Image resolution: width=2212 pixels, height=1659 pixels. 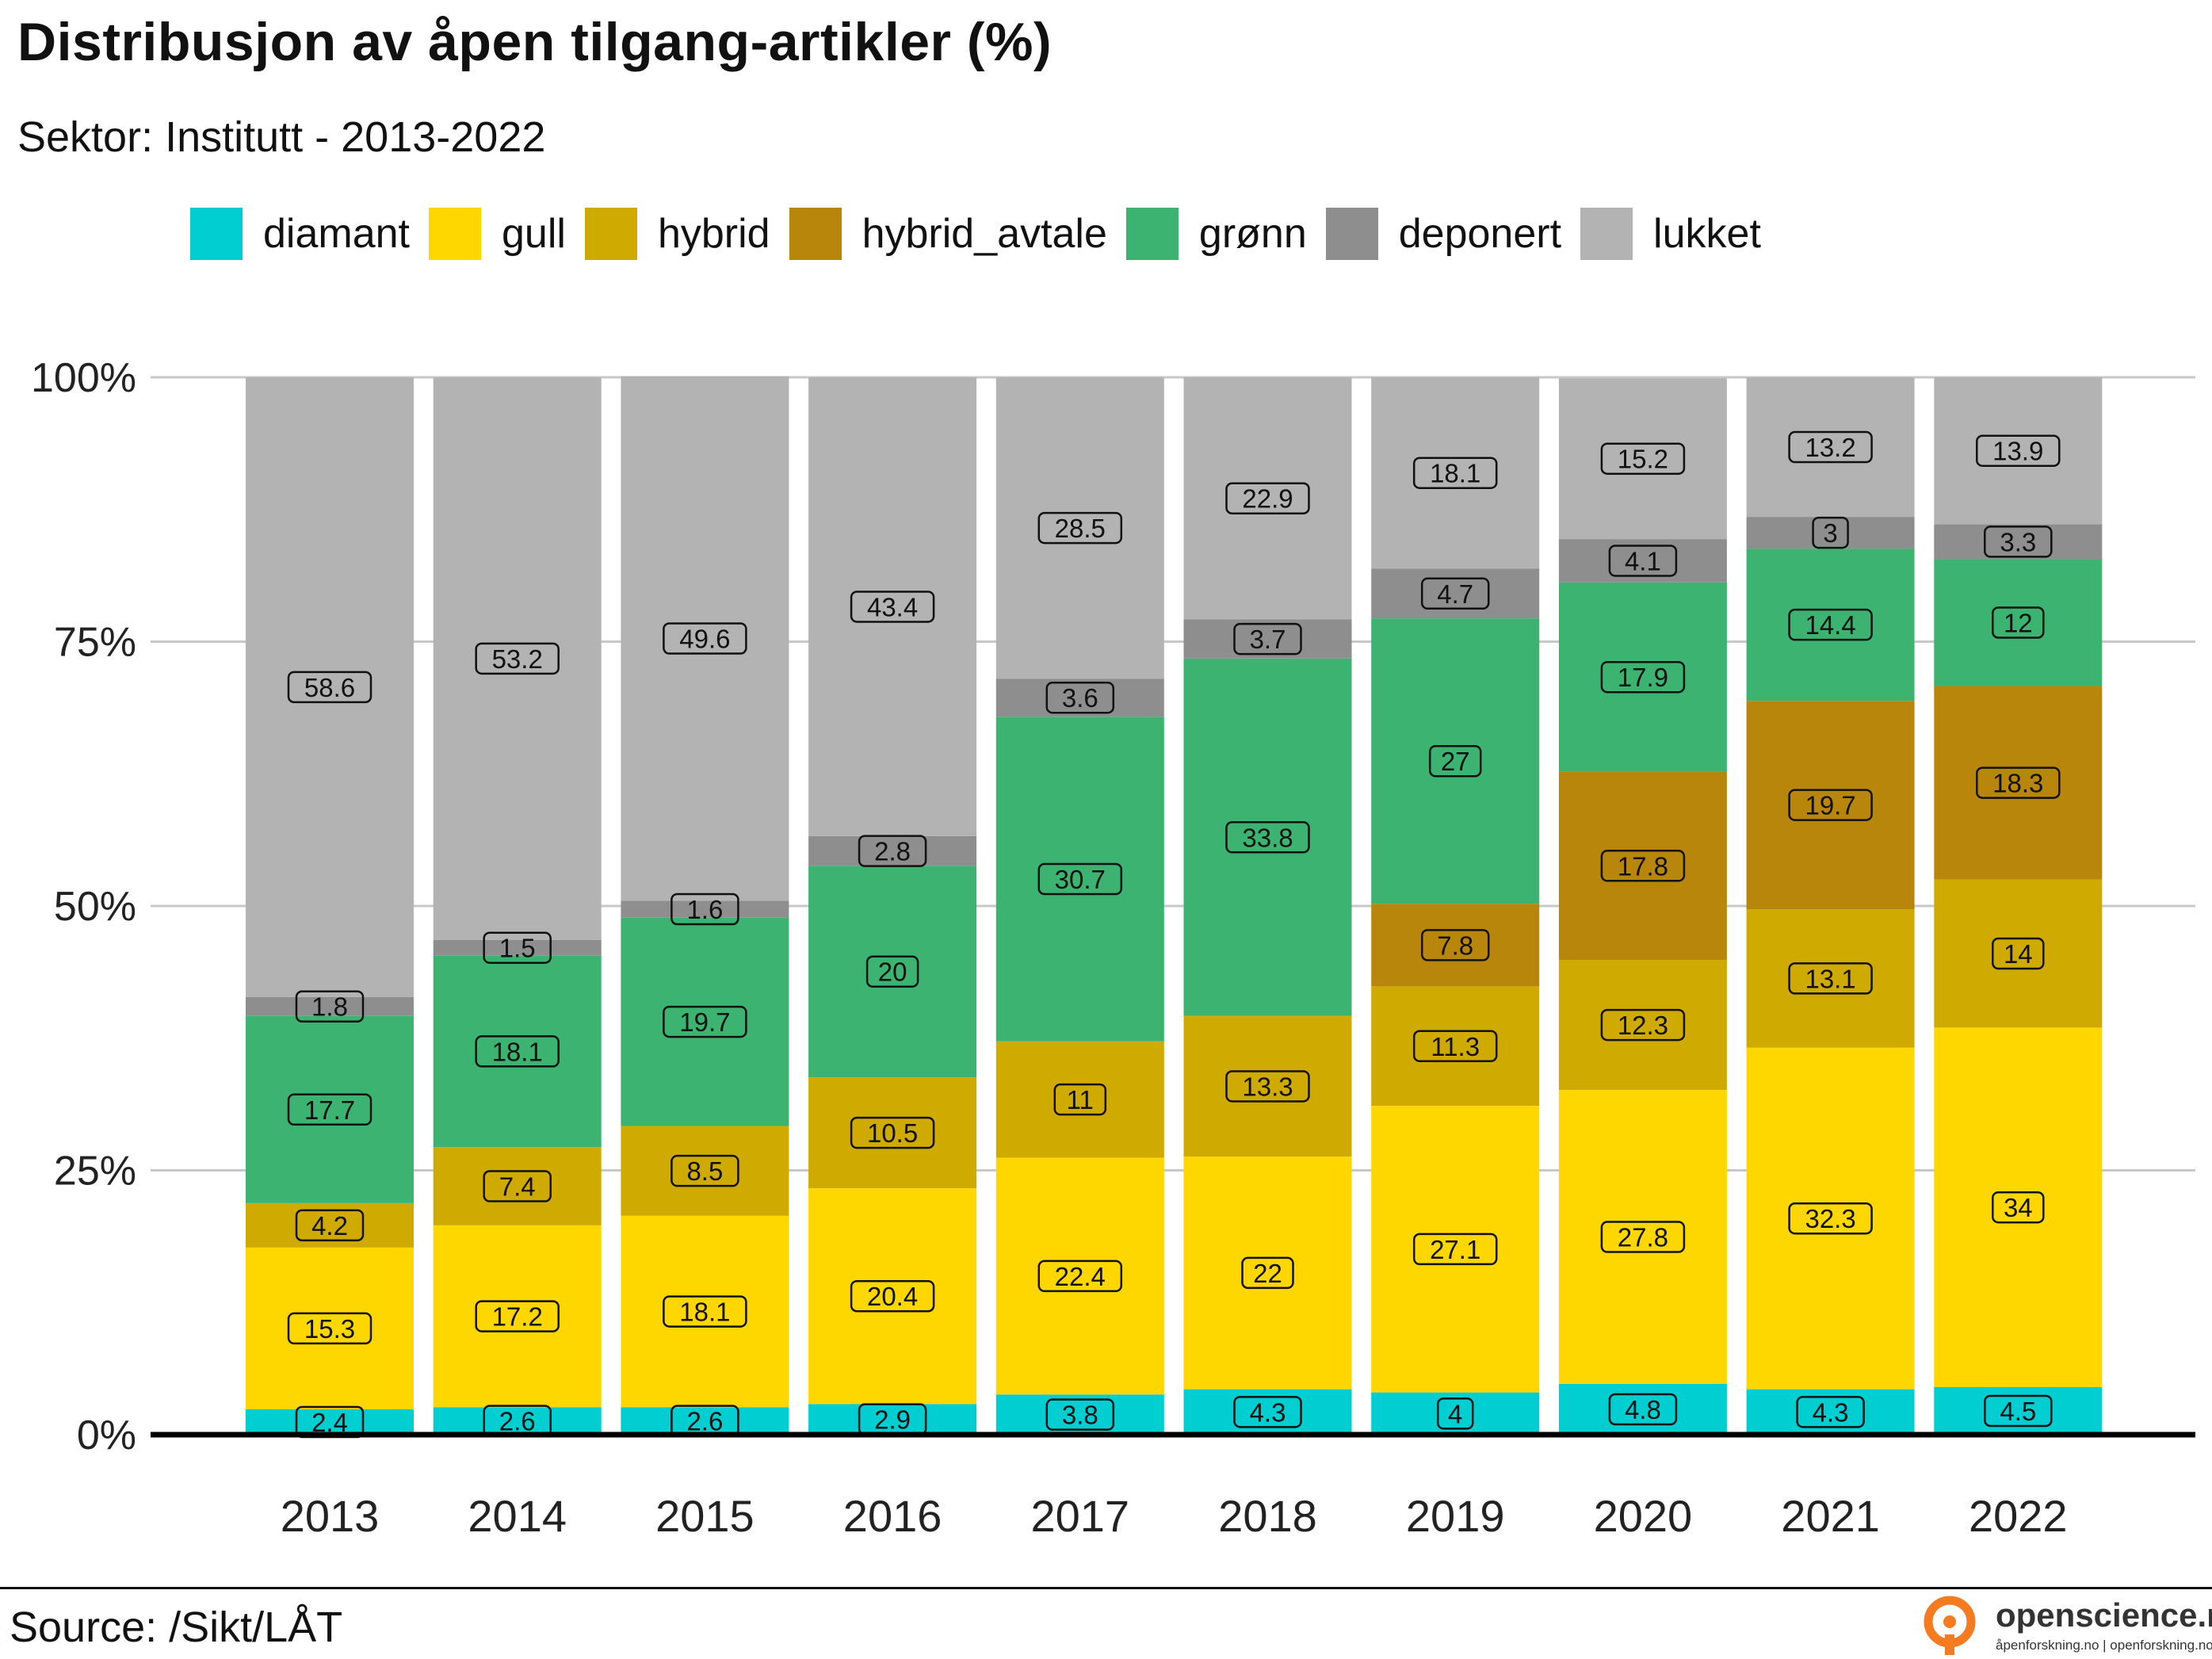 I want to click on x-tick-label: 2022, so click(x=2018, y=1516).